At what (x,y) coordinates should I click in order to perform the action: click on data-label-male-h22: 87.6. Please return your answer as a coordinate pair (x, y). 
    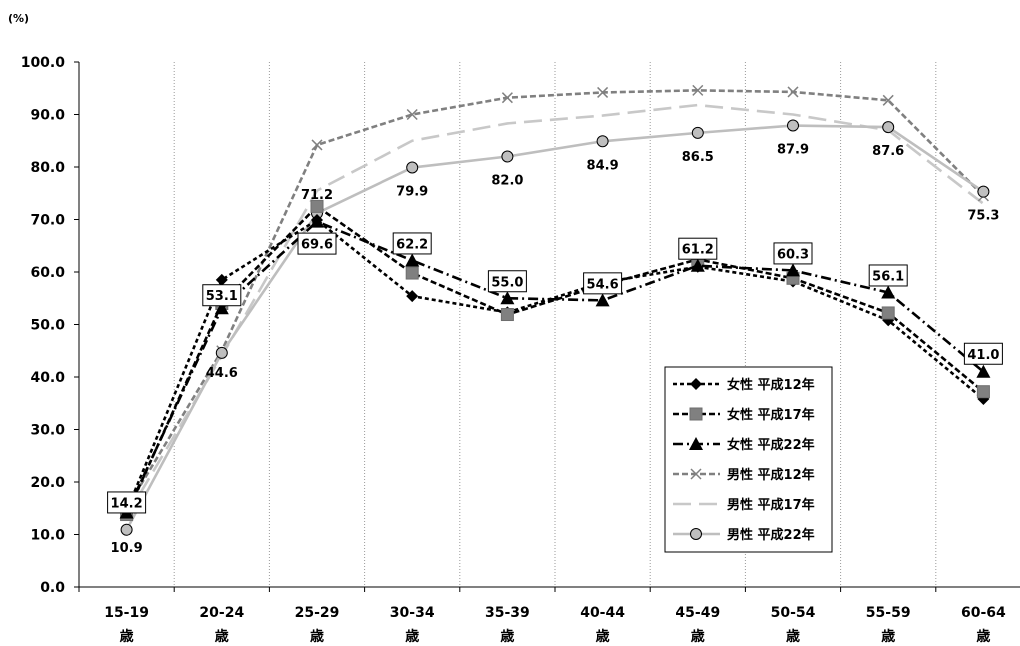
    Looking at the image, I should click on (888, 151).